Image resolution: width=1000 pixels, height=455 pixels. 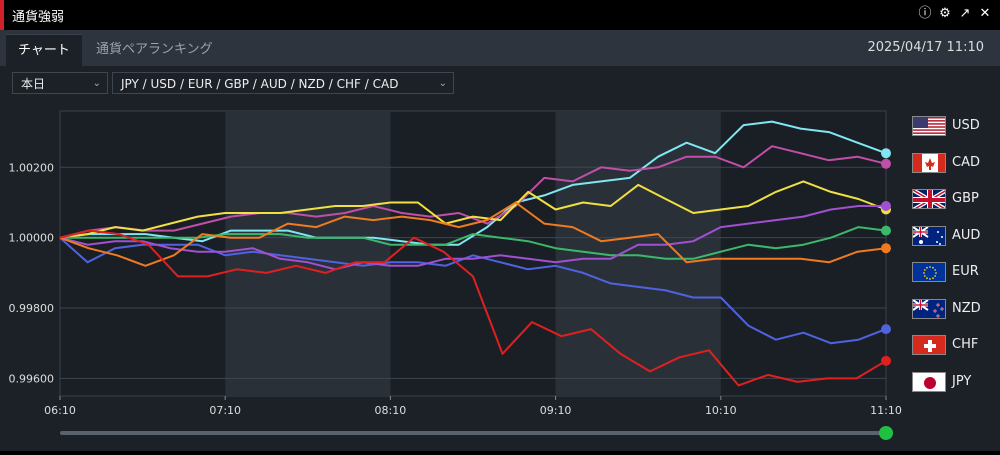 I want to click on series-endpoint-nzd, so click(x=886, y=206).